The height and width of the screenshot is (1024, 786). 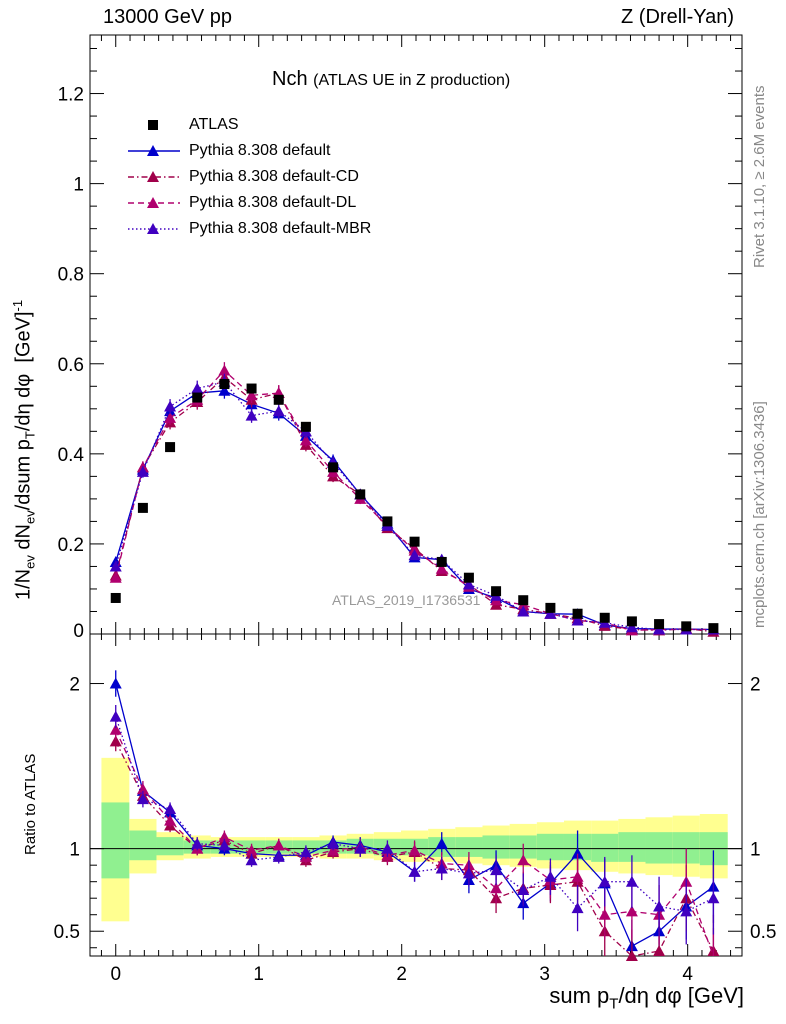 I want to click on ratio-tick-label: 0.5, so click(x=67, y=932).